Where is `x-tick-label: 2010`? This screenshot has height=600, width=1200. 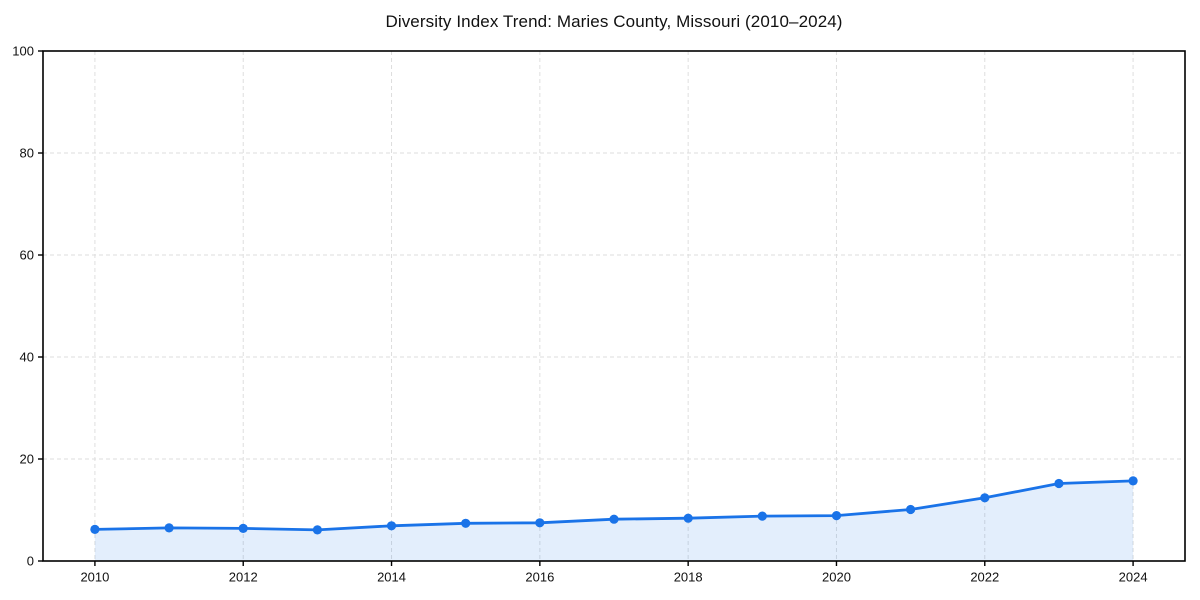
x-tick-label: 2010 is located at coordinates (94, 577).